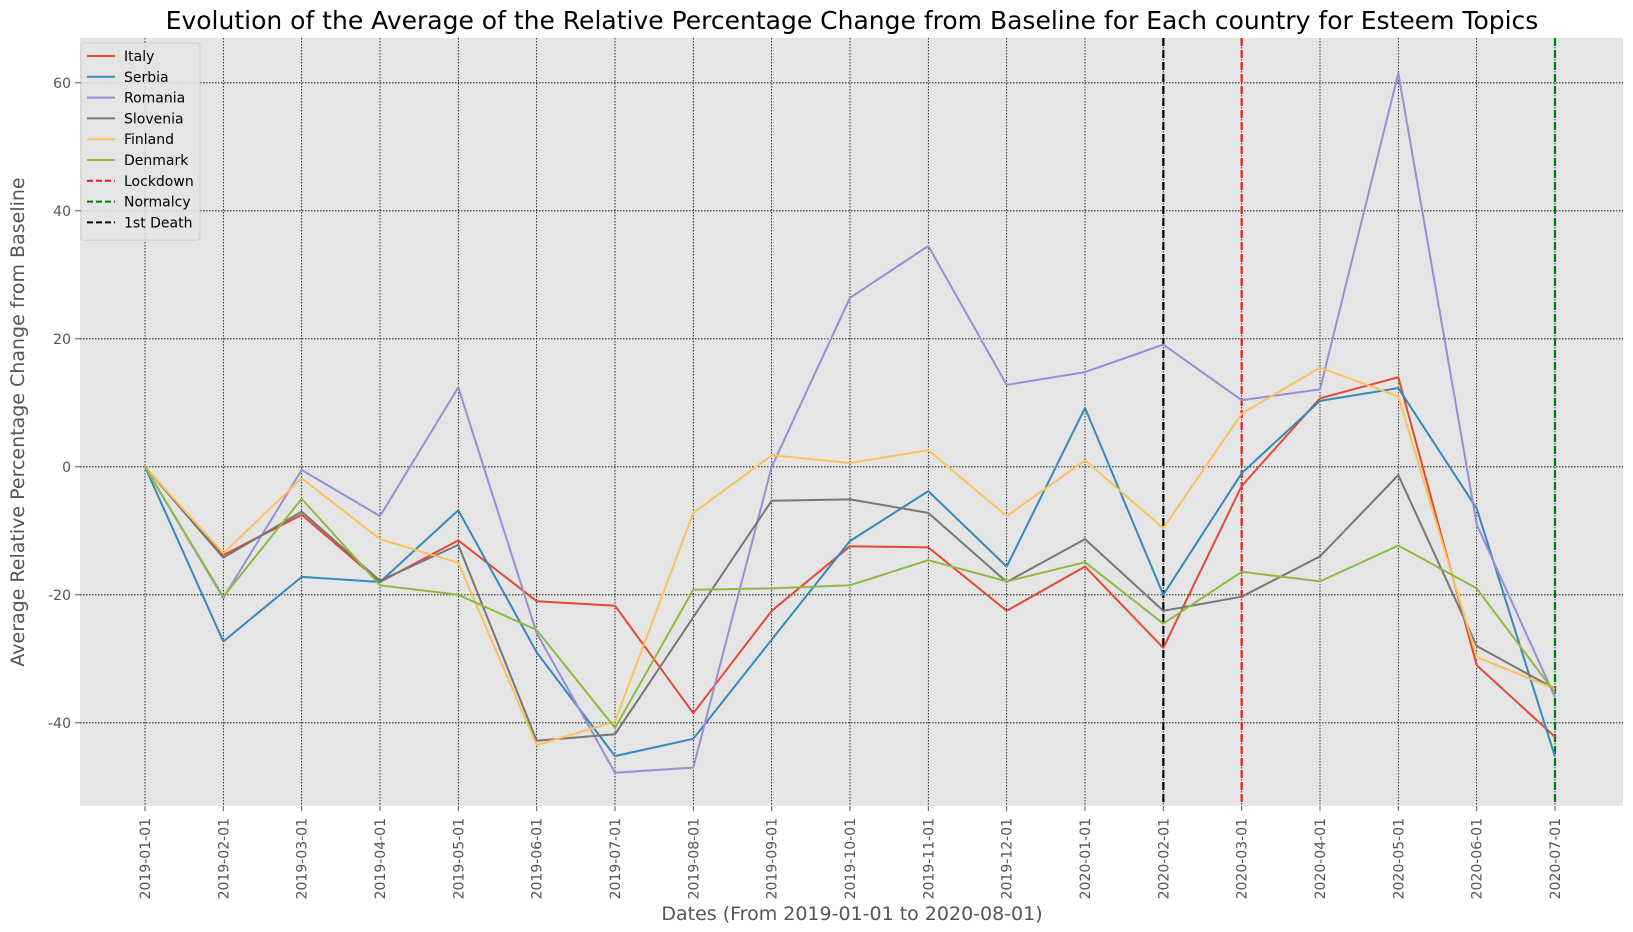  What do you see at coordinates (159, 182) in the screenshot?
I see `legend-label: Lockdown` at bounding box center [159, 182].